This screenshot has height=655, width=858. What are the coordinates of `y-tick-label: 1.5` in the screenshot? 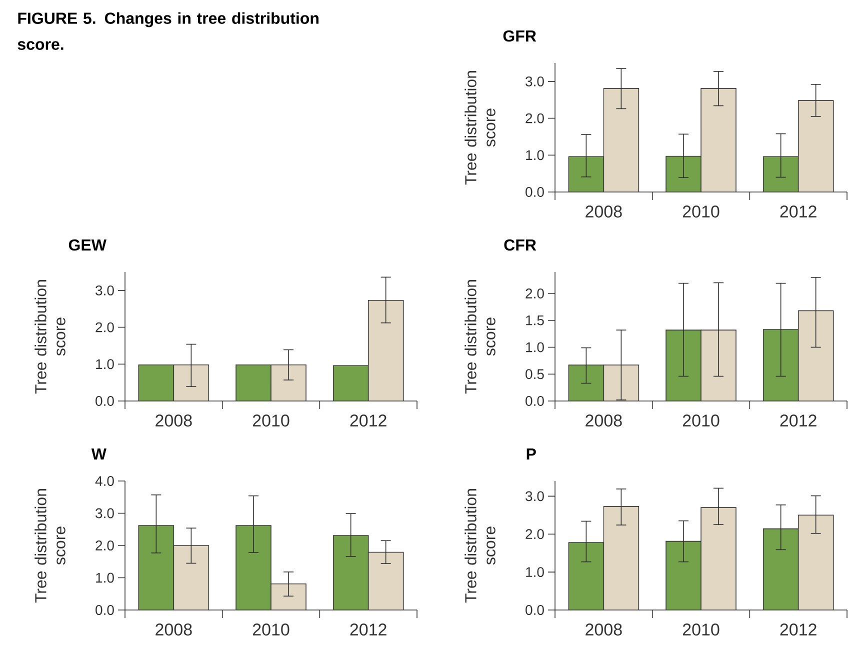 It's located at (535, 320).